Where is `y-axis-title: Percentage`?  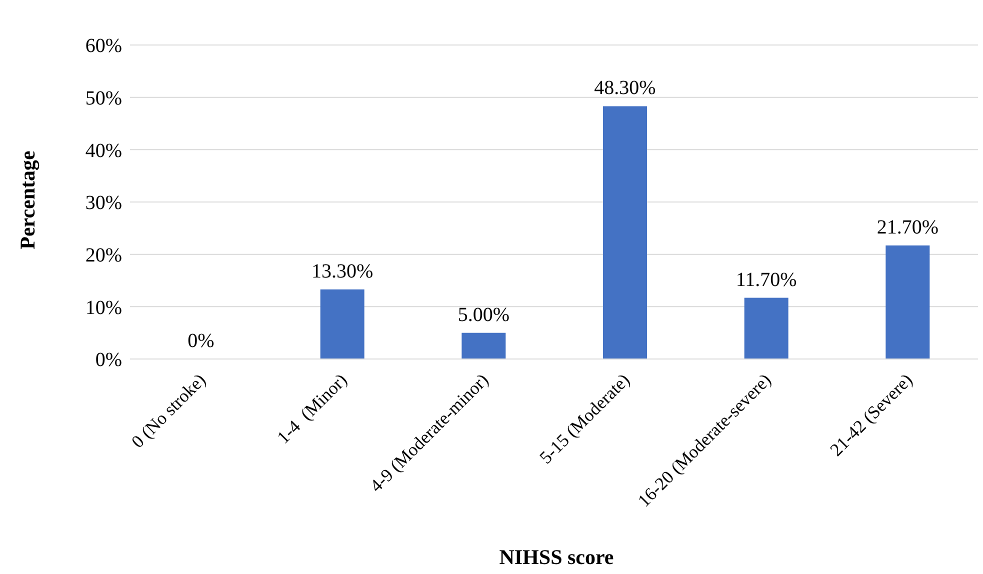
y-axis-title: Percentage is located at coordinates (28, 200).